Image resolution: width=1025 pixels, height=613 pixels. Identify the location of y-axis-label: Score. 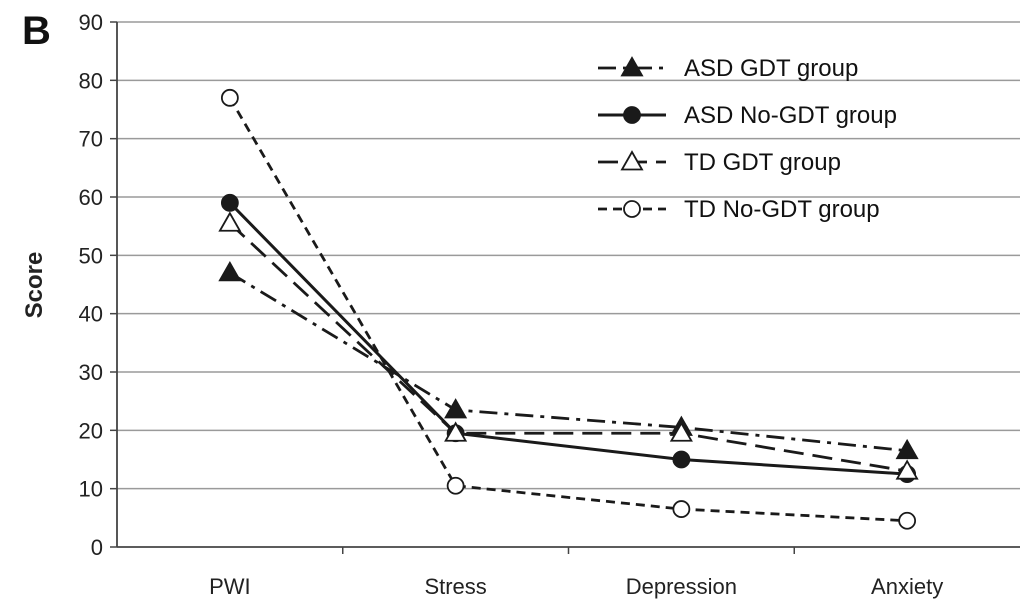
(34, 285).